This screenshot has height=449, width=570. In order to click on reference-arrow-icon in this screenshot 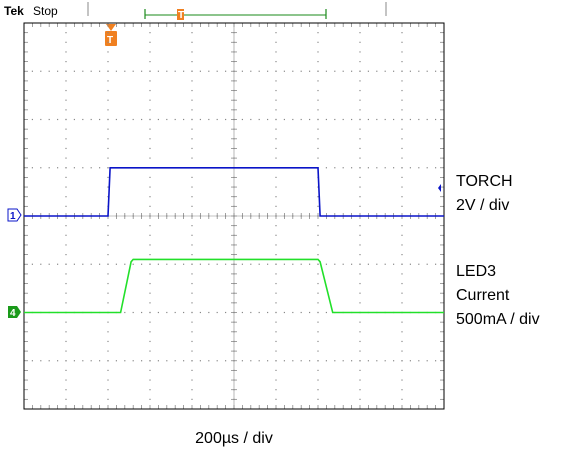, I will do `click(439, 188)`.